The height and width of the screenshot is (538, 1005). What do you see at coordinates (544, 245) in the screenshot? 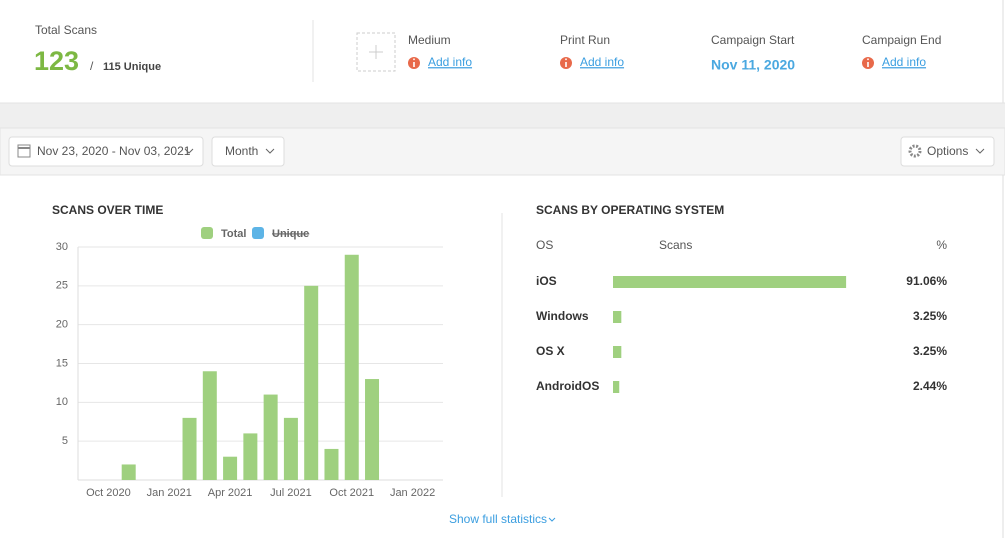
I see `column-header: OS` at bounding box center [544, 245].